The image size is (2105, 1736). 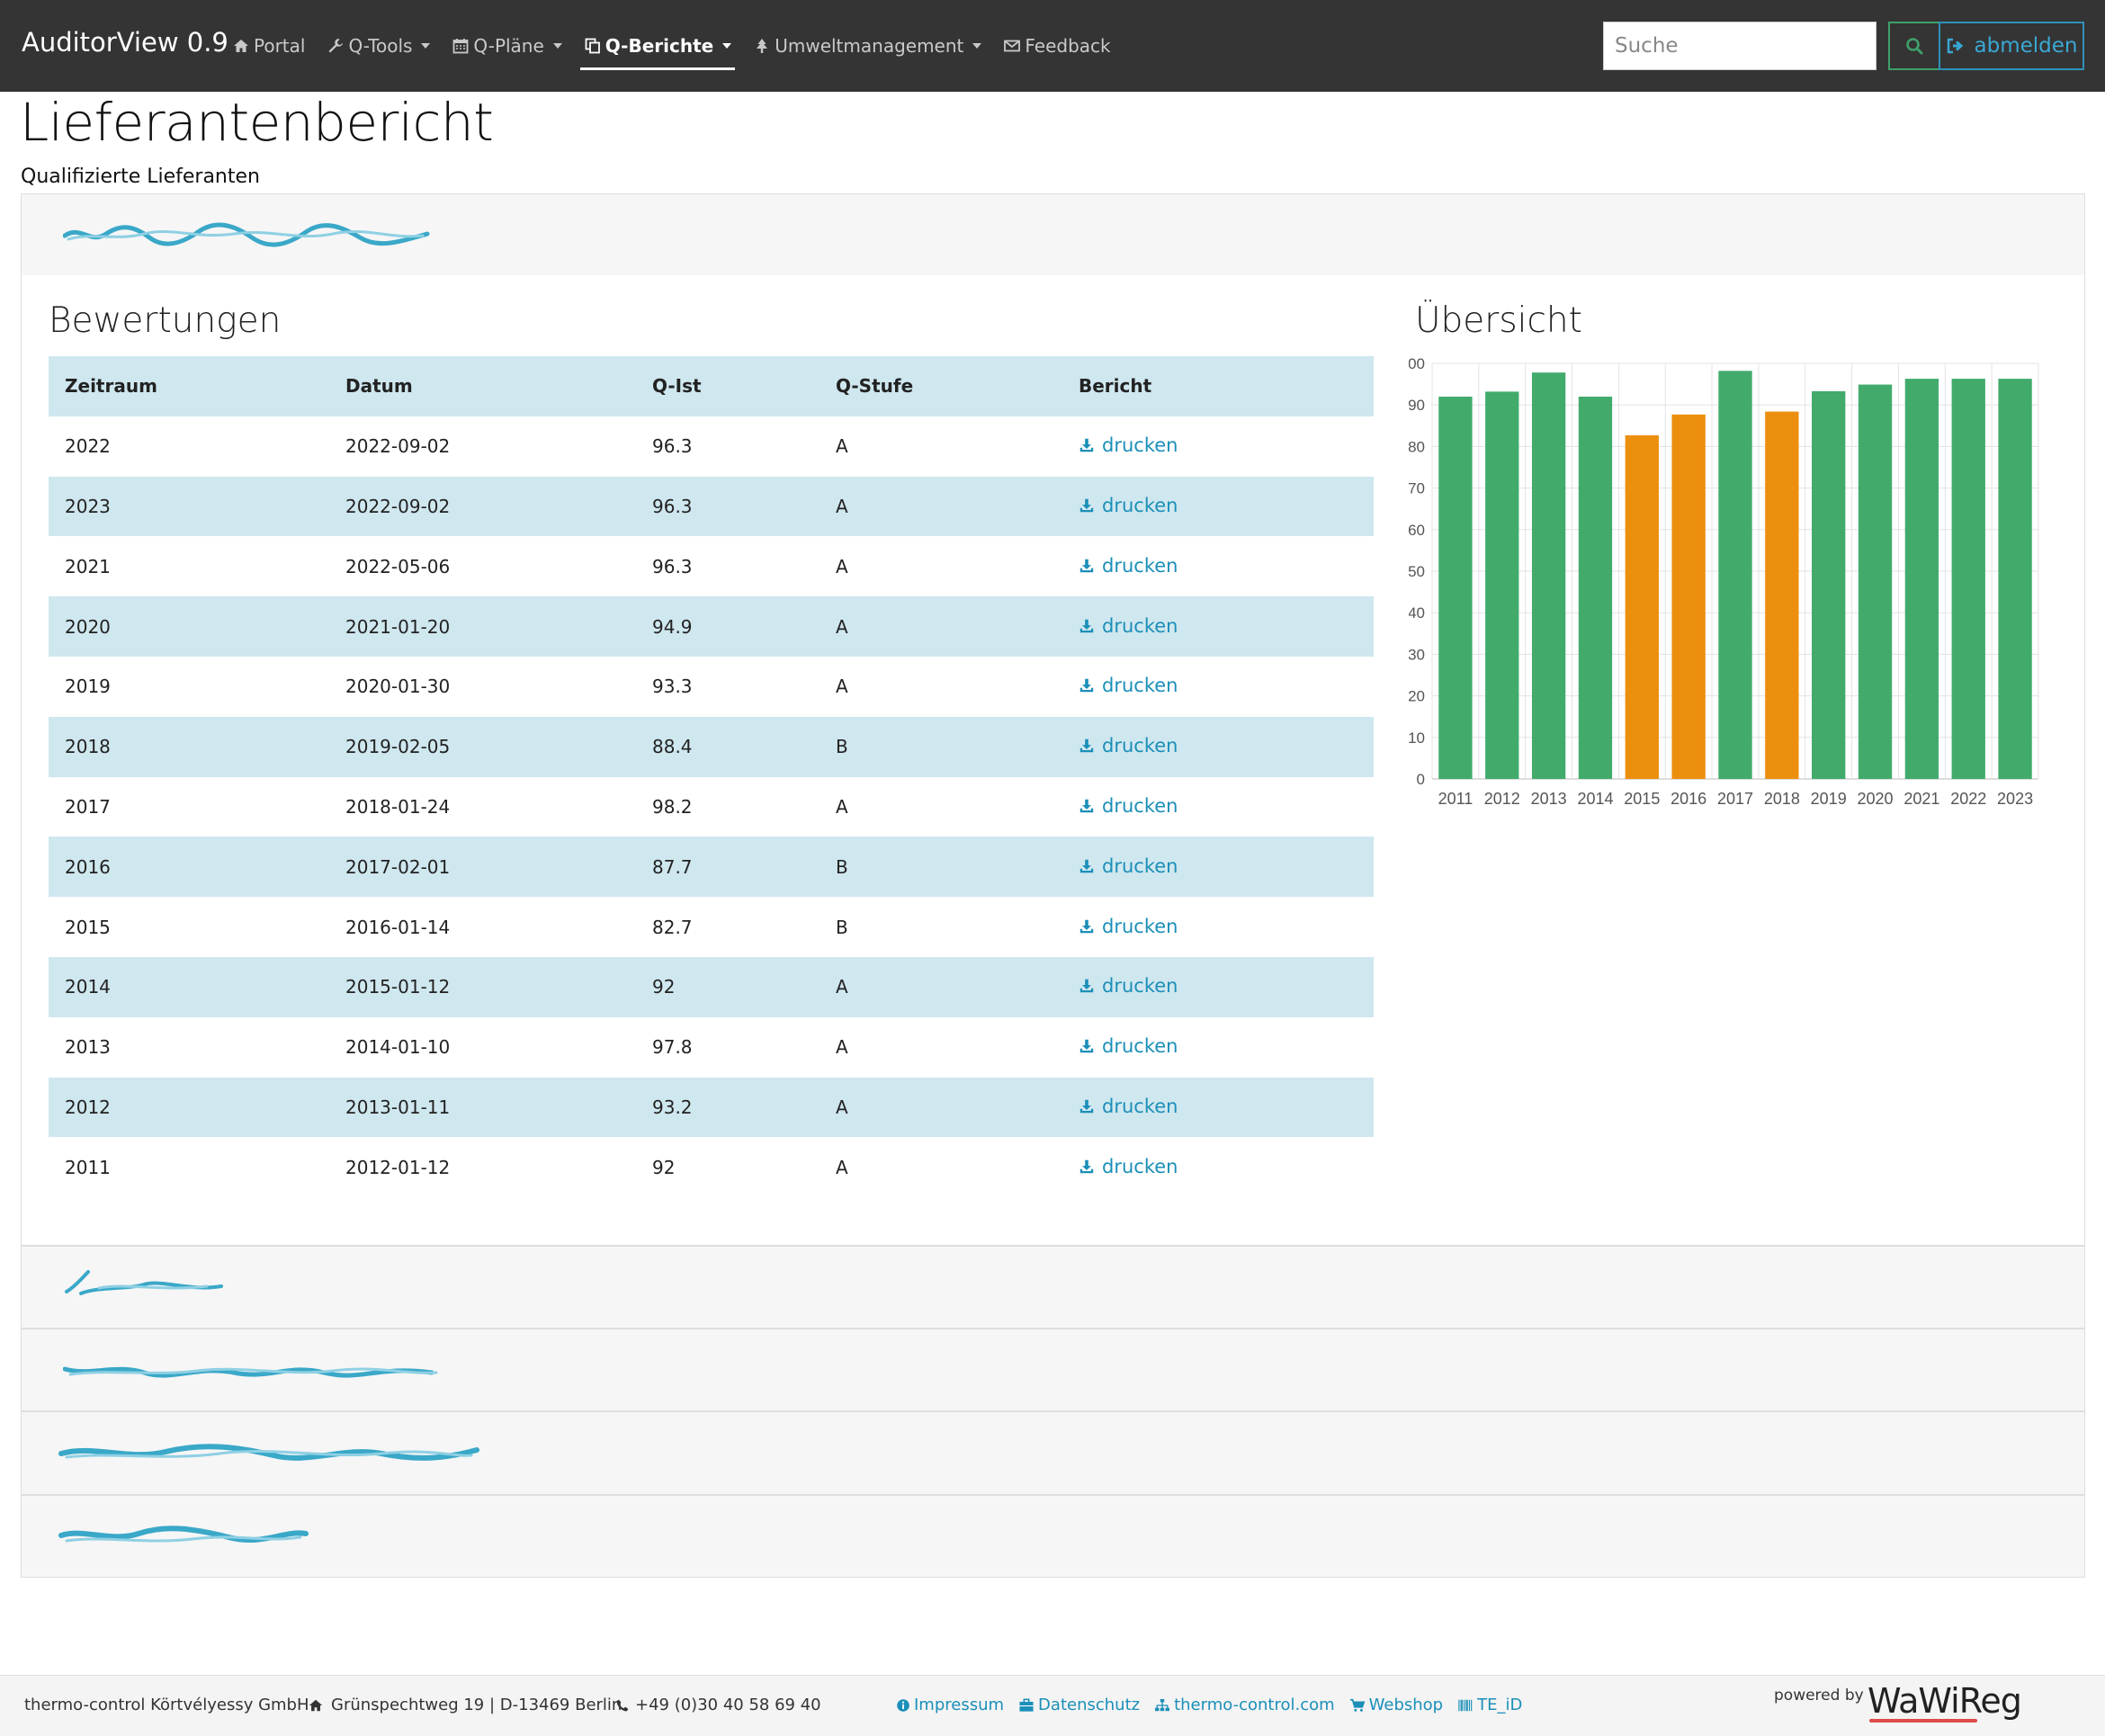 What do you see at coordinates (2011, 46) in the screenshot?
I see `logout-button: abmelden` at bounding box center [2011, 46].